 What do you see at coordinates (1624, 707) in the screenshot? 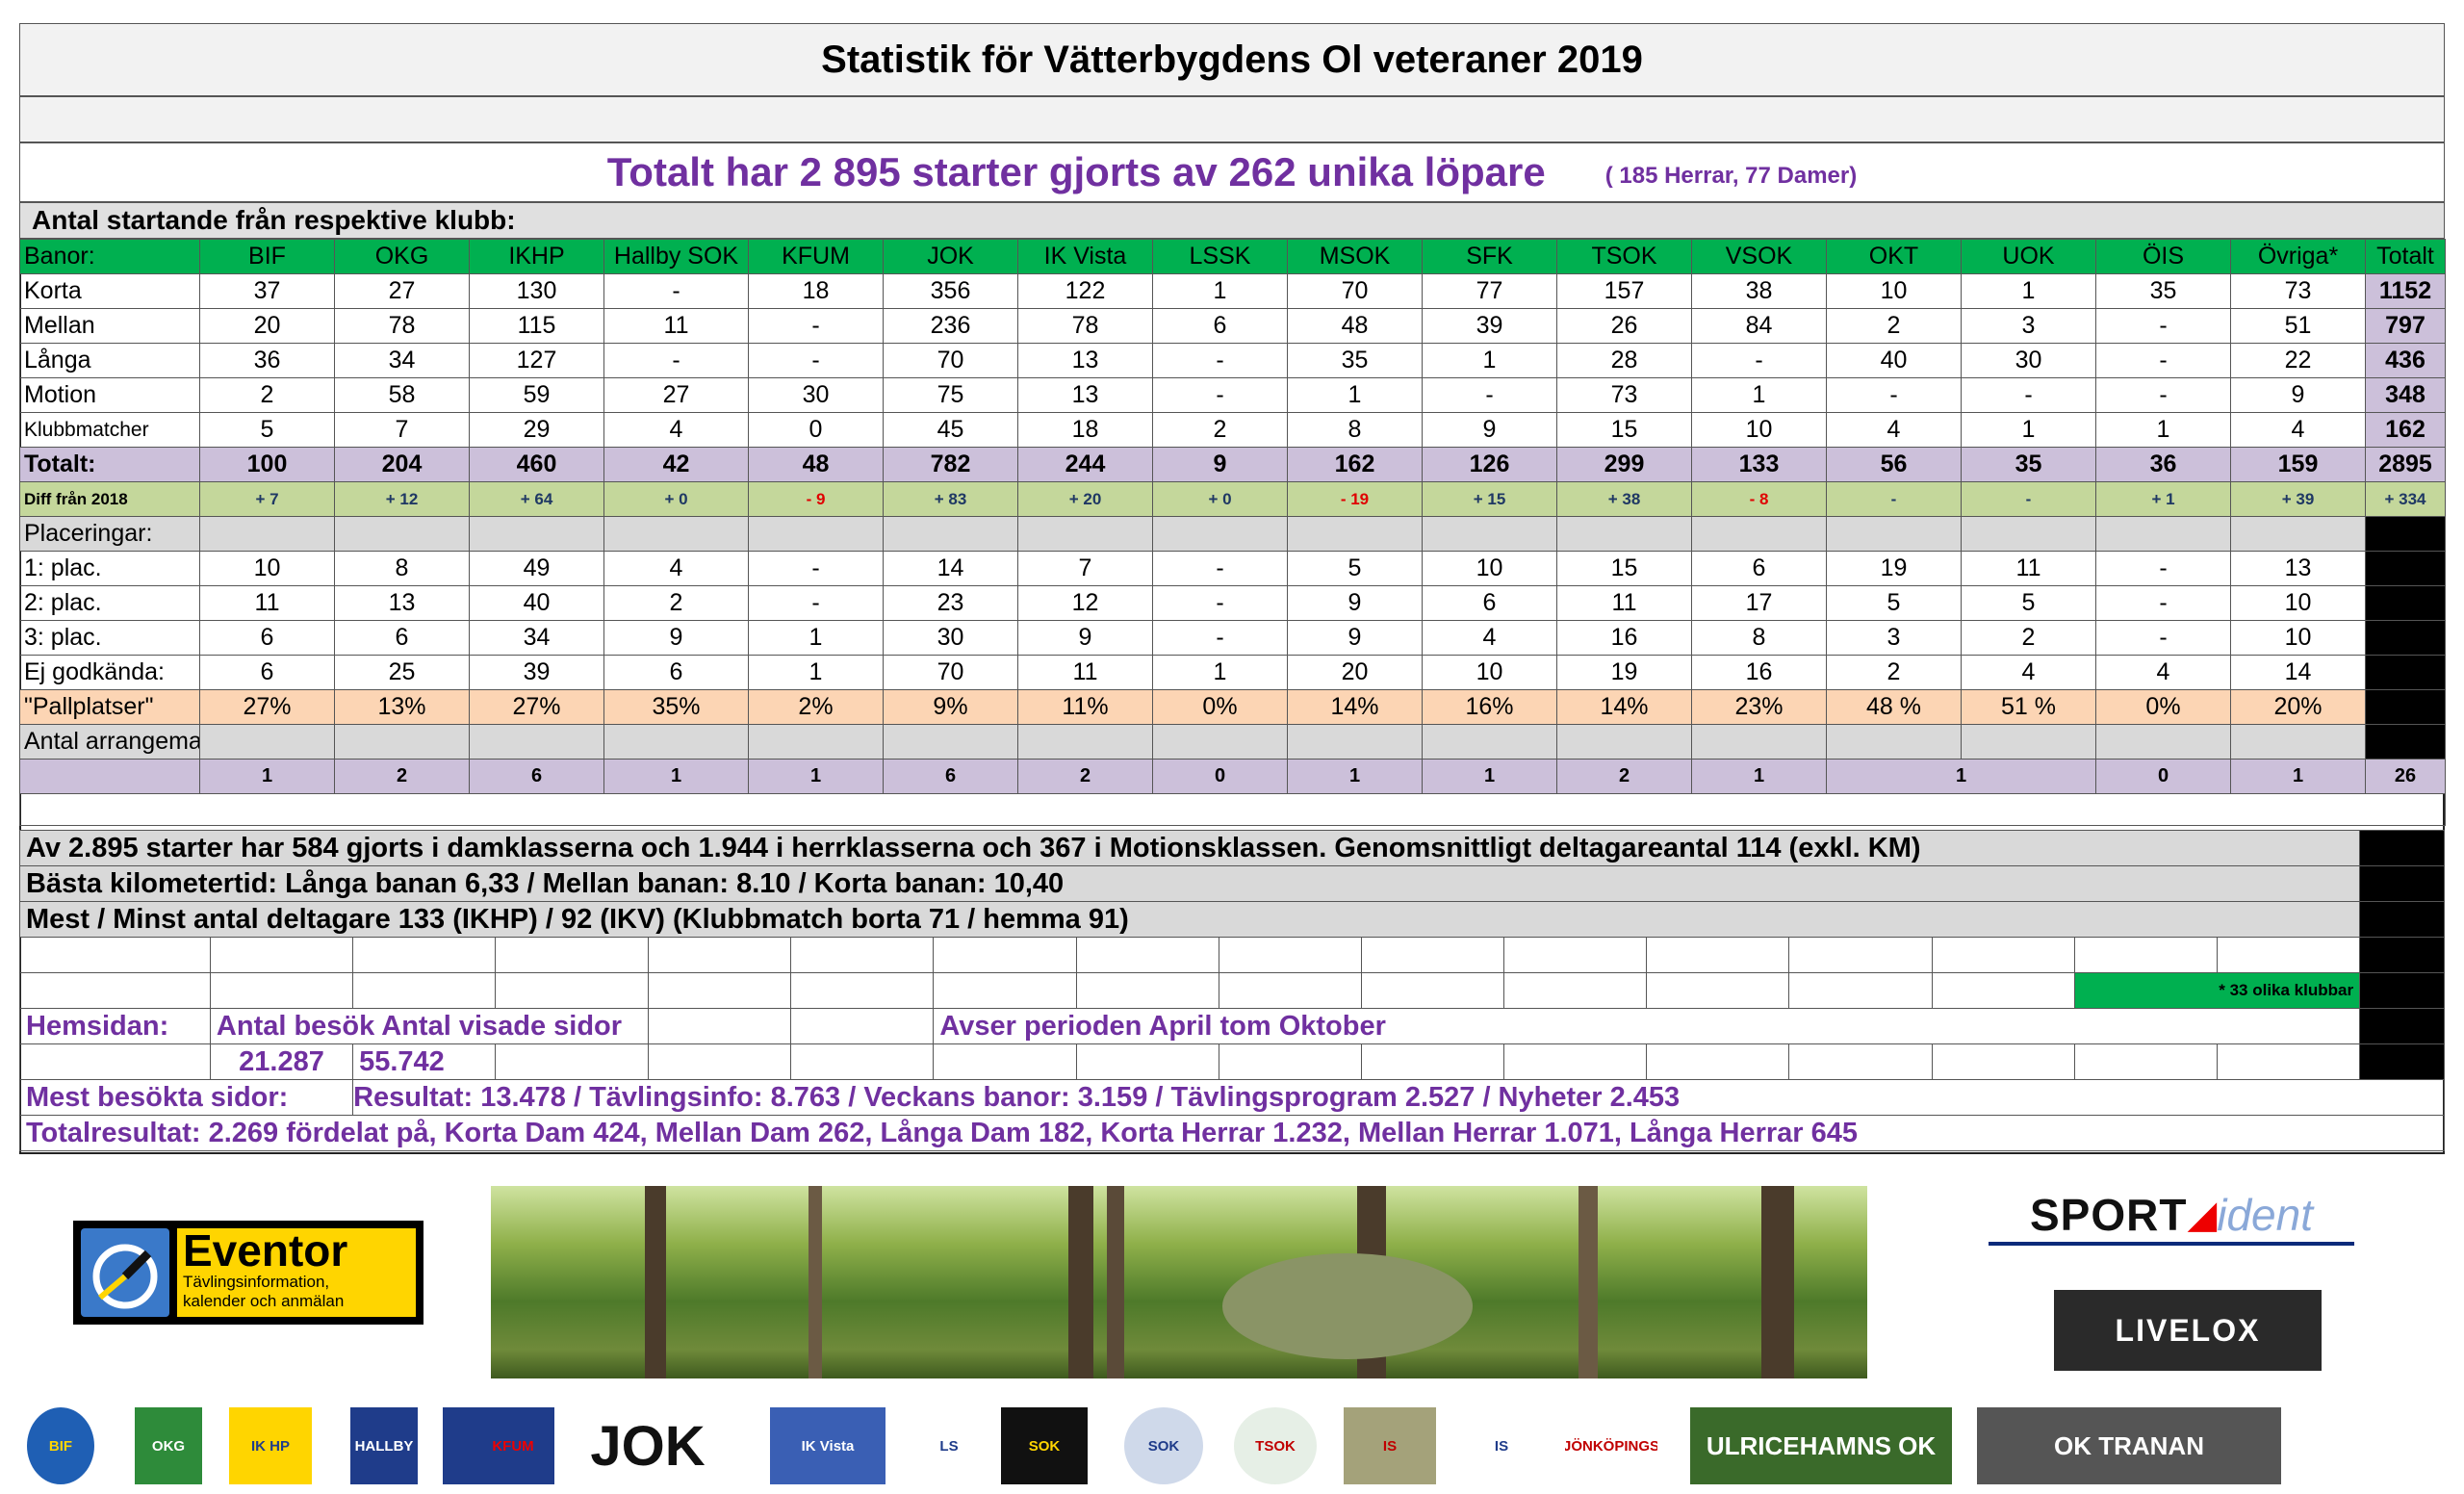
I see `table-cell: 14%` at bounding box center [1624, 707].